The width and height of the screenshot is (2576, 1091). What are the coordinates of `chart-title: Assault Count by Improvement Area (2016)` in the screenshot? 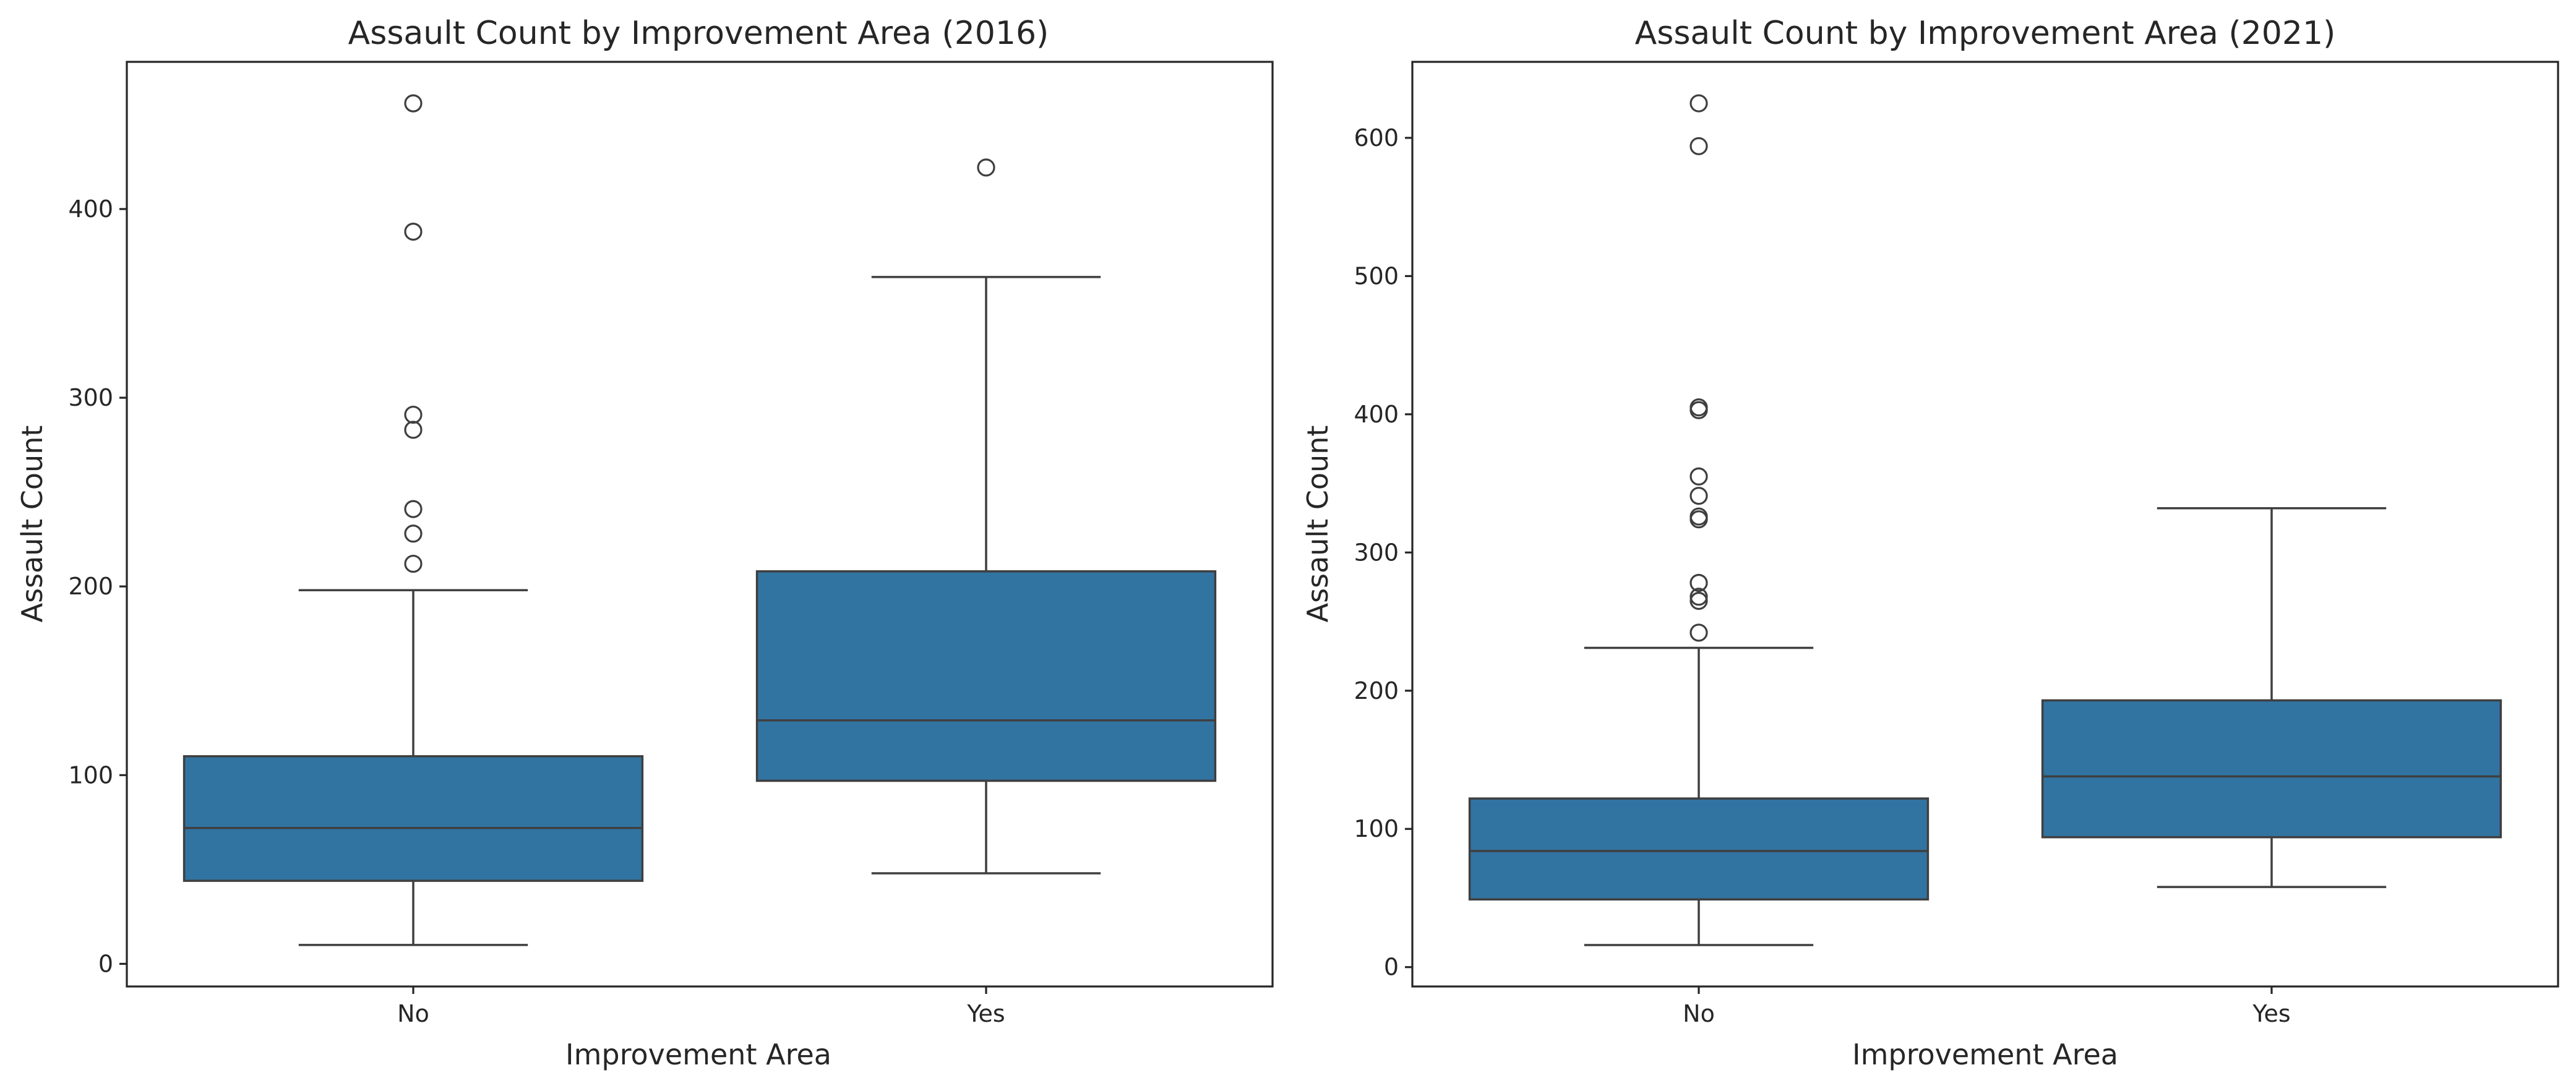 It's located at (698, 34).